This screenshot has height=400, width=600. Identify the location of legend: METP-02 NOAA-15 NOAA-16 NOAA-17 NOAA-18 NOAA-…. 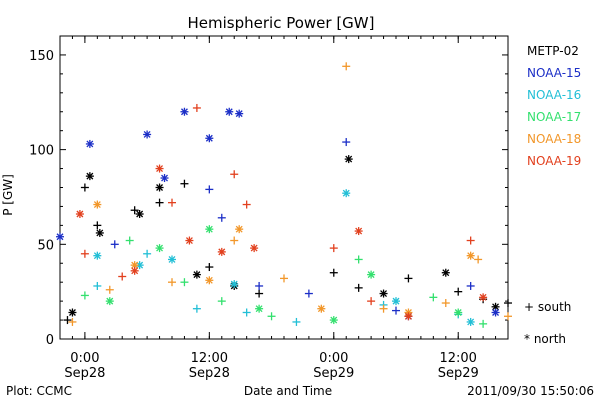
(554, 106).